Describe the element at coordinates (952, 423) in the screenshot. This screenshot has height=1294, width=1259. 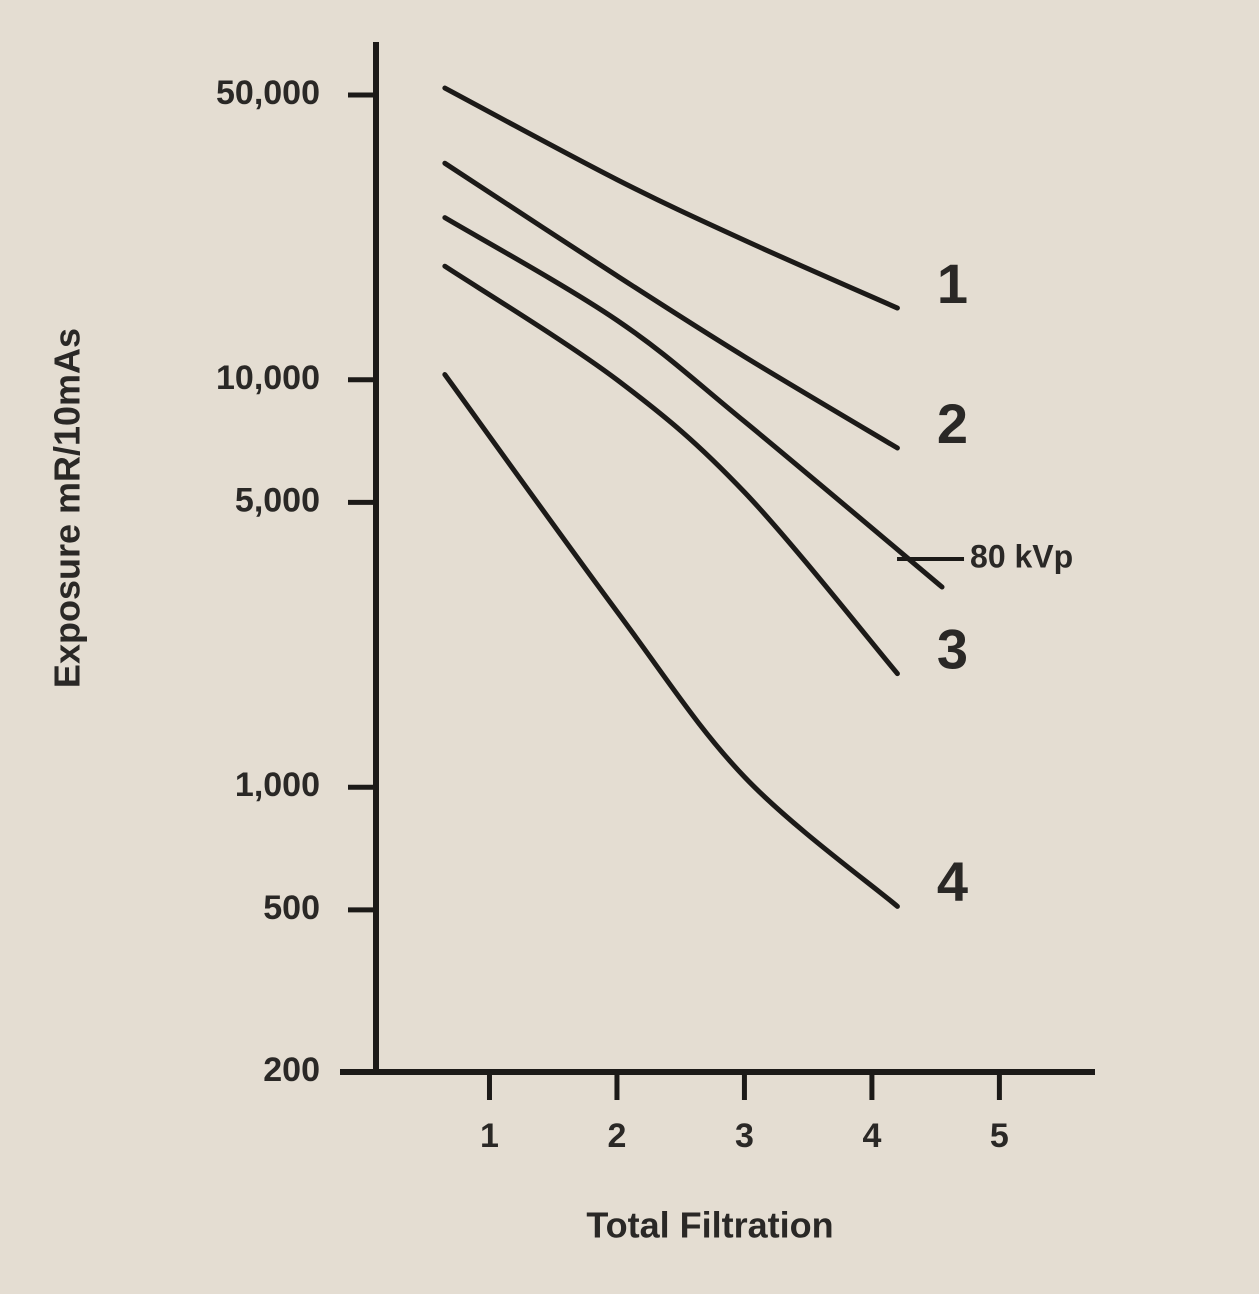
I see `series-label: 2` at that location.